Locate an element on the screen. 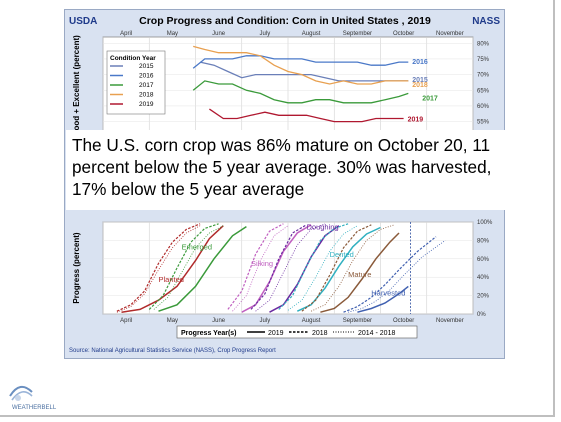 The height and width of the screenshot is (422, 561). progress-2019-mature is located at coordinates (360, 272).